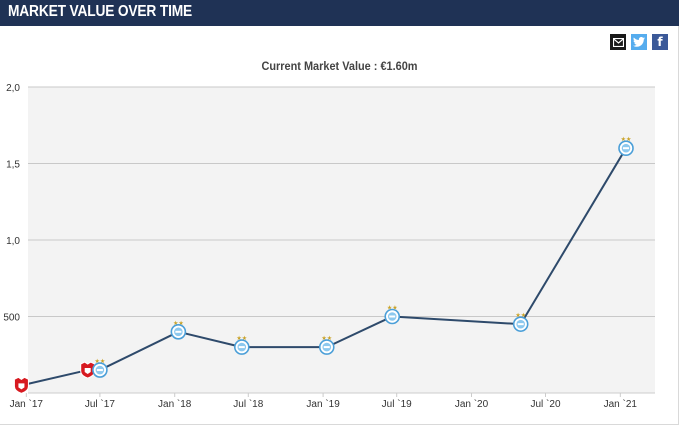 The height and width of the screenshot is (425, 679). Describe the element at coordinates (472, 404) in the screenshot. I see `x-tick-label: Jan `20` at that location.